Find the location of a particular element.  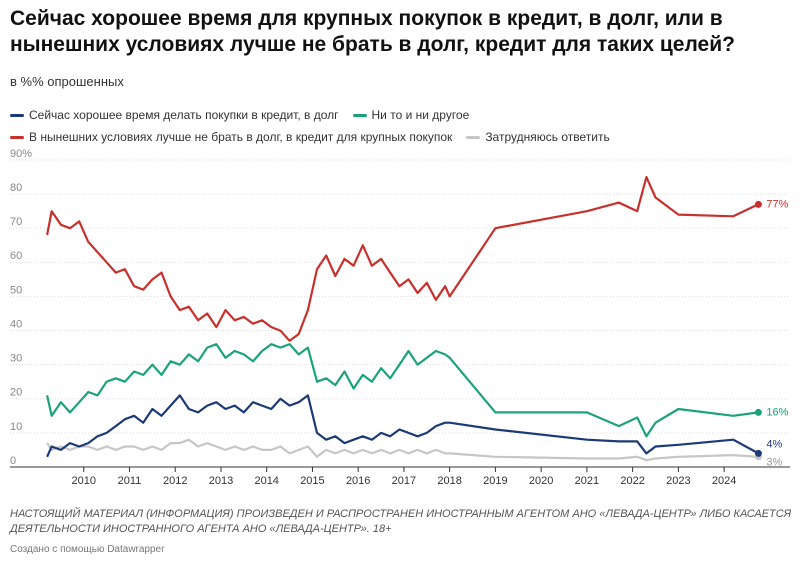

value-label: 4% is located at coordinates (774, 444).